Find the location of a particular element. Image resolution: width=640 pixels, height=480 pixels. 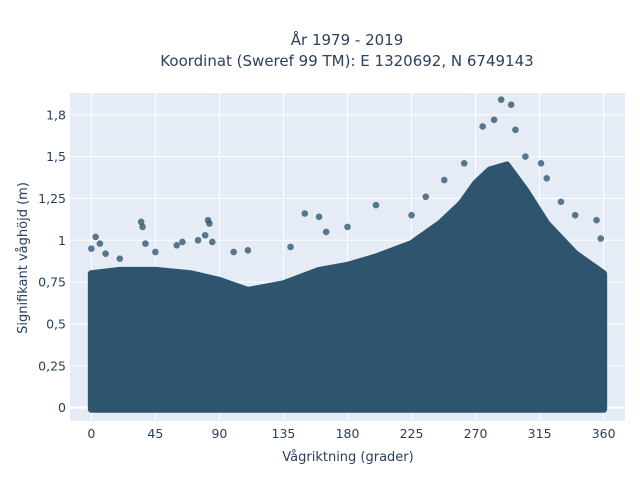

x-tick-label-1: 45 is located at coordinates (155, 433).